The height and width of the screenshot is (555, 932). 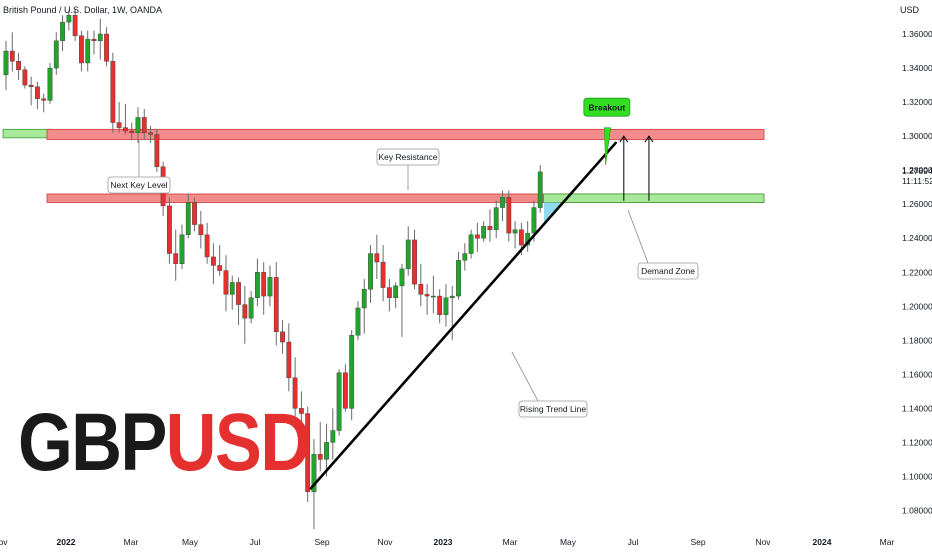 I want to click on callout-breakout-box, so click(x=607, y=107).